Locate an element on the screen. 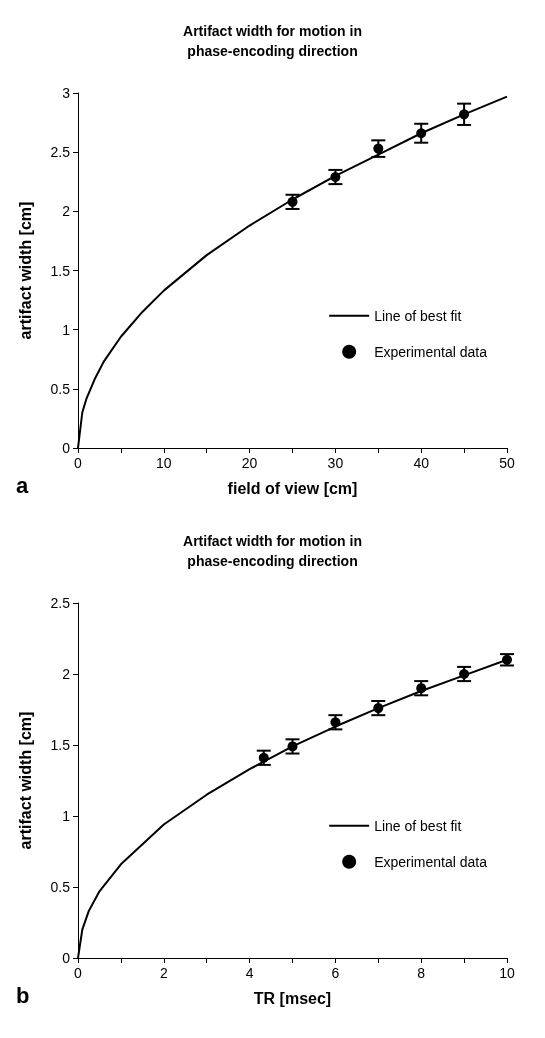 This screenshot has width=545, height=1038. x-tick-label: 20 is located at coordinates (249, 463).